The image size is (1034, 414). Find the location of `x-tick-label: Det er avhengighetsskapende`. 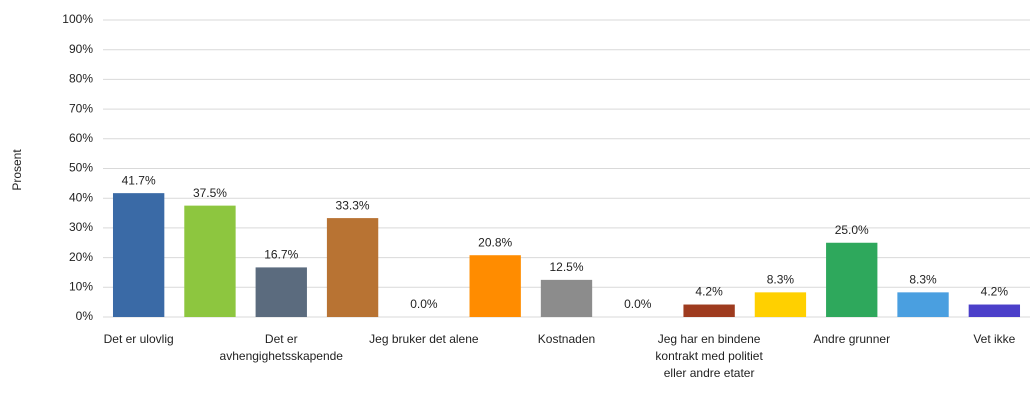

x-tick-label: Det er avhengighetsskapende is located at coordinates (281, 347).